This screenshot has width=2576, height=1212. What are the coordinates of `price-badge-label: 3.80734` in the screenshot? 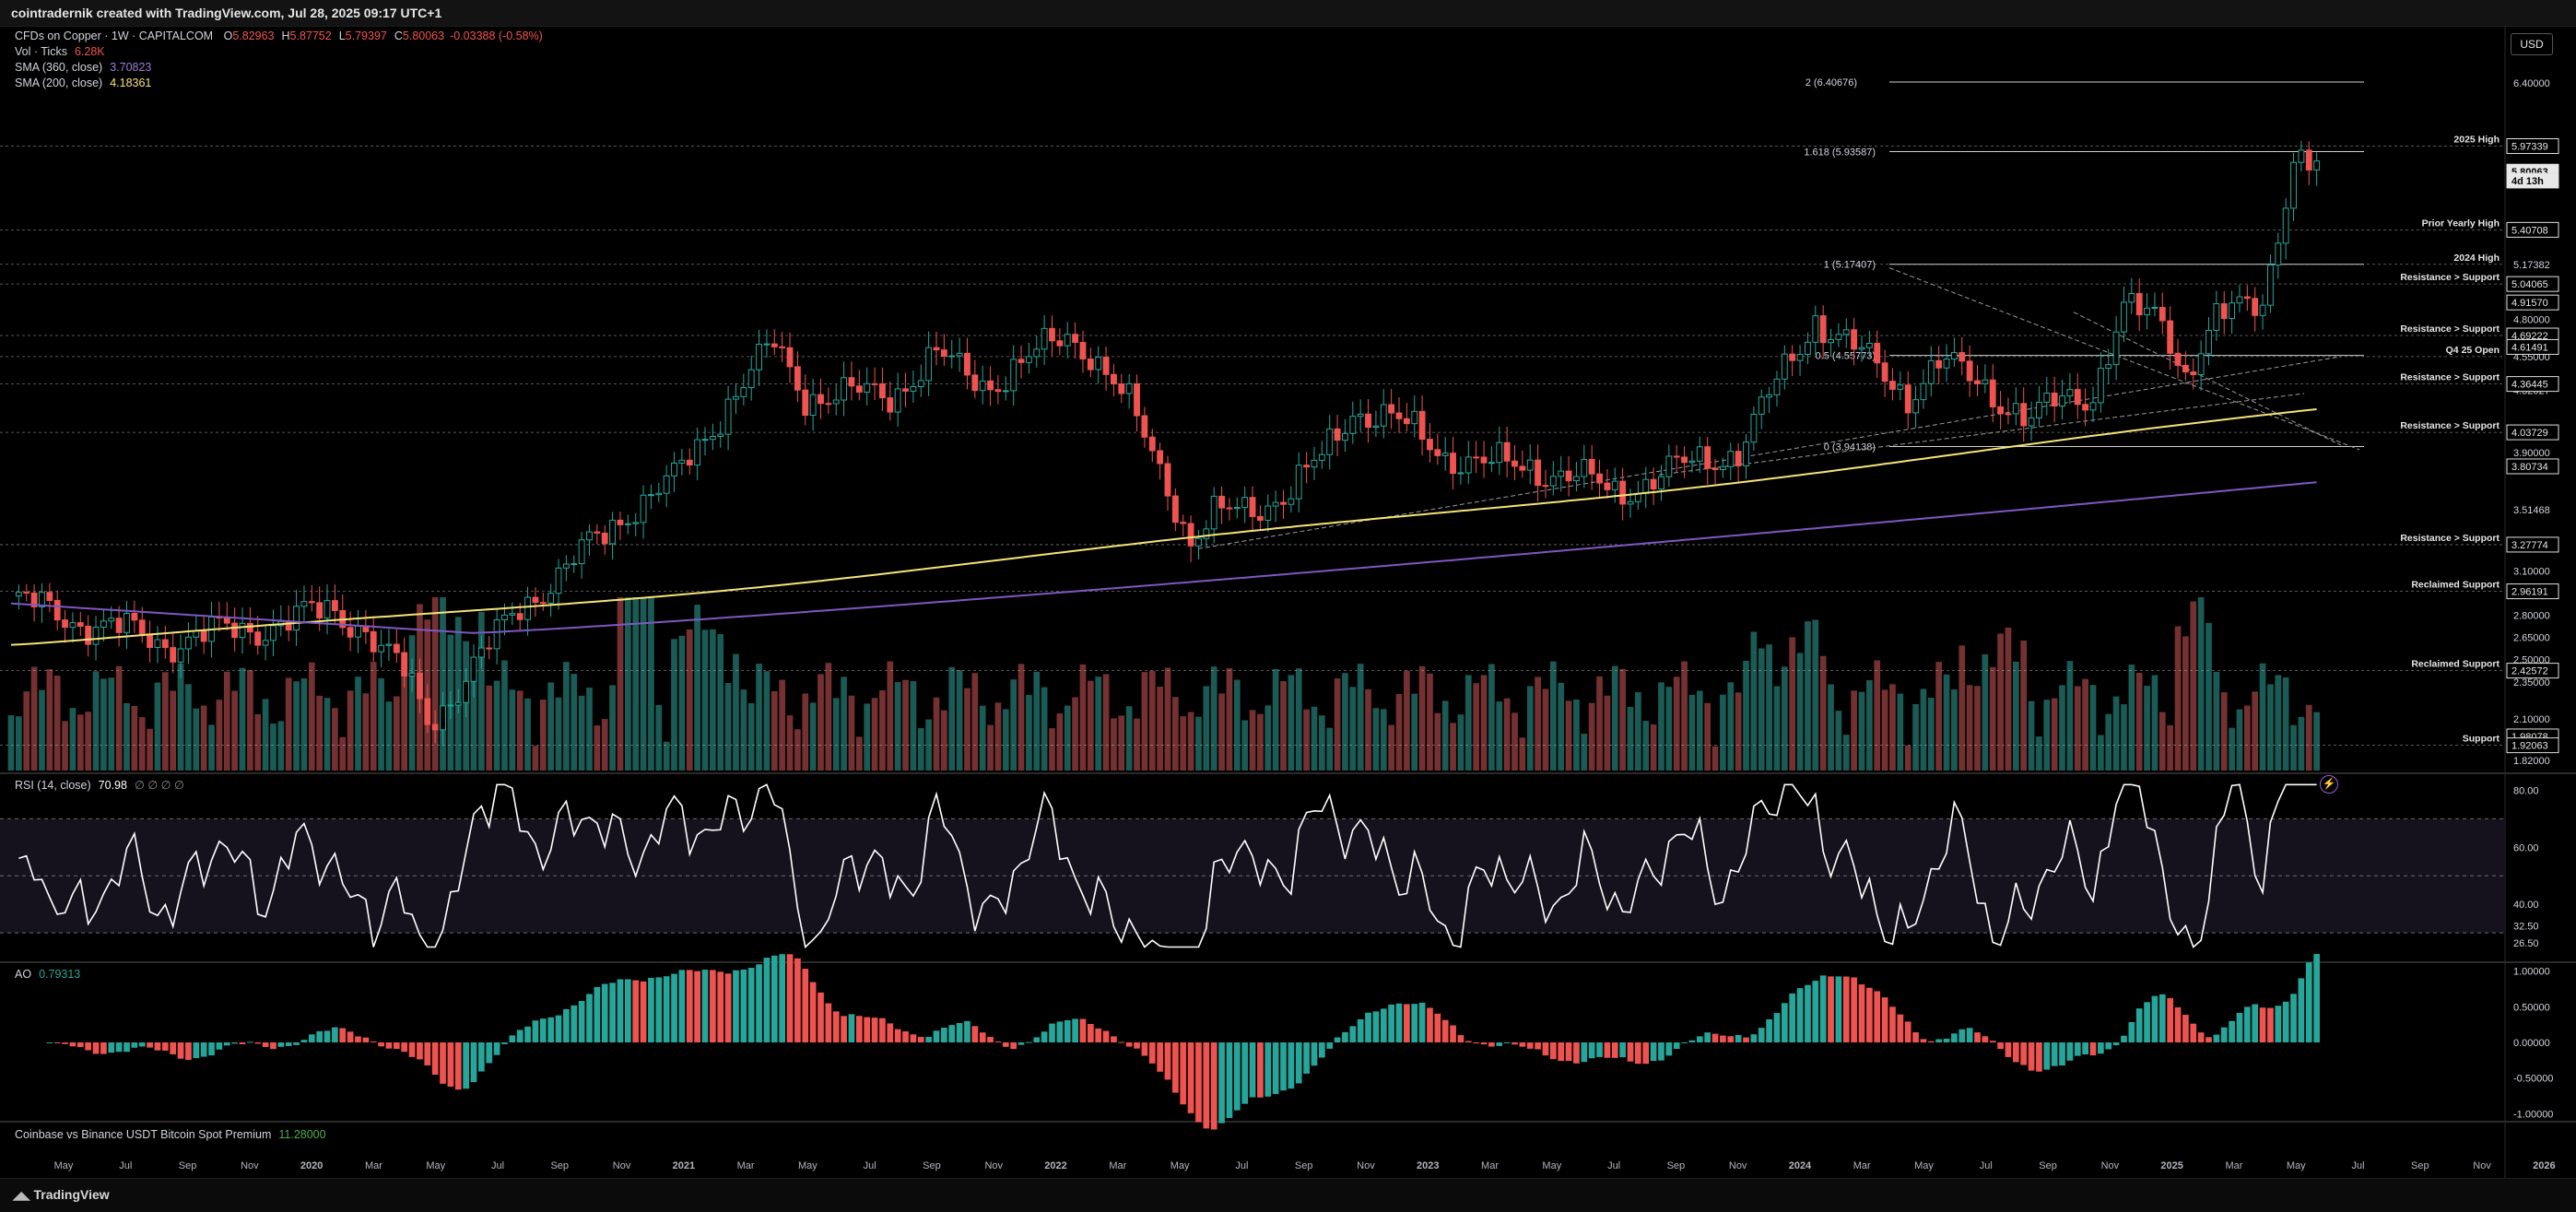 It's located at (2529, 467).